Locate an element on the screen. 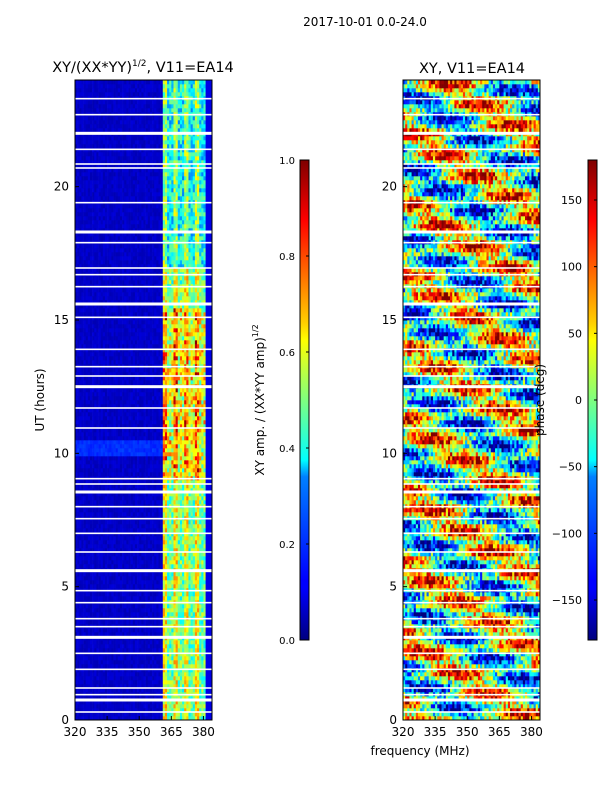 Image resolution: width=600 pixels, height=800 pixels. right-x-axis: 320 335 350 365 380 is located at coordinates (467, 727).